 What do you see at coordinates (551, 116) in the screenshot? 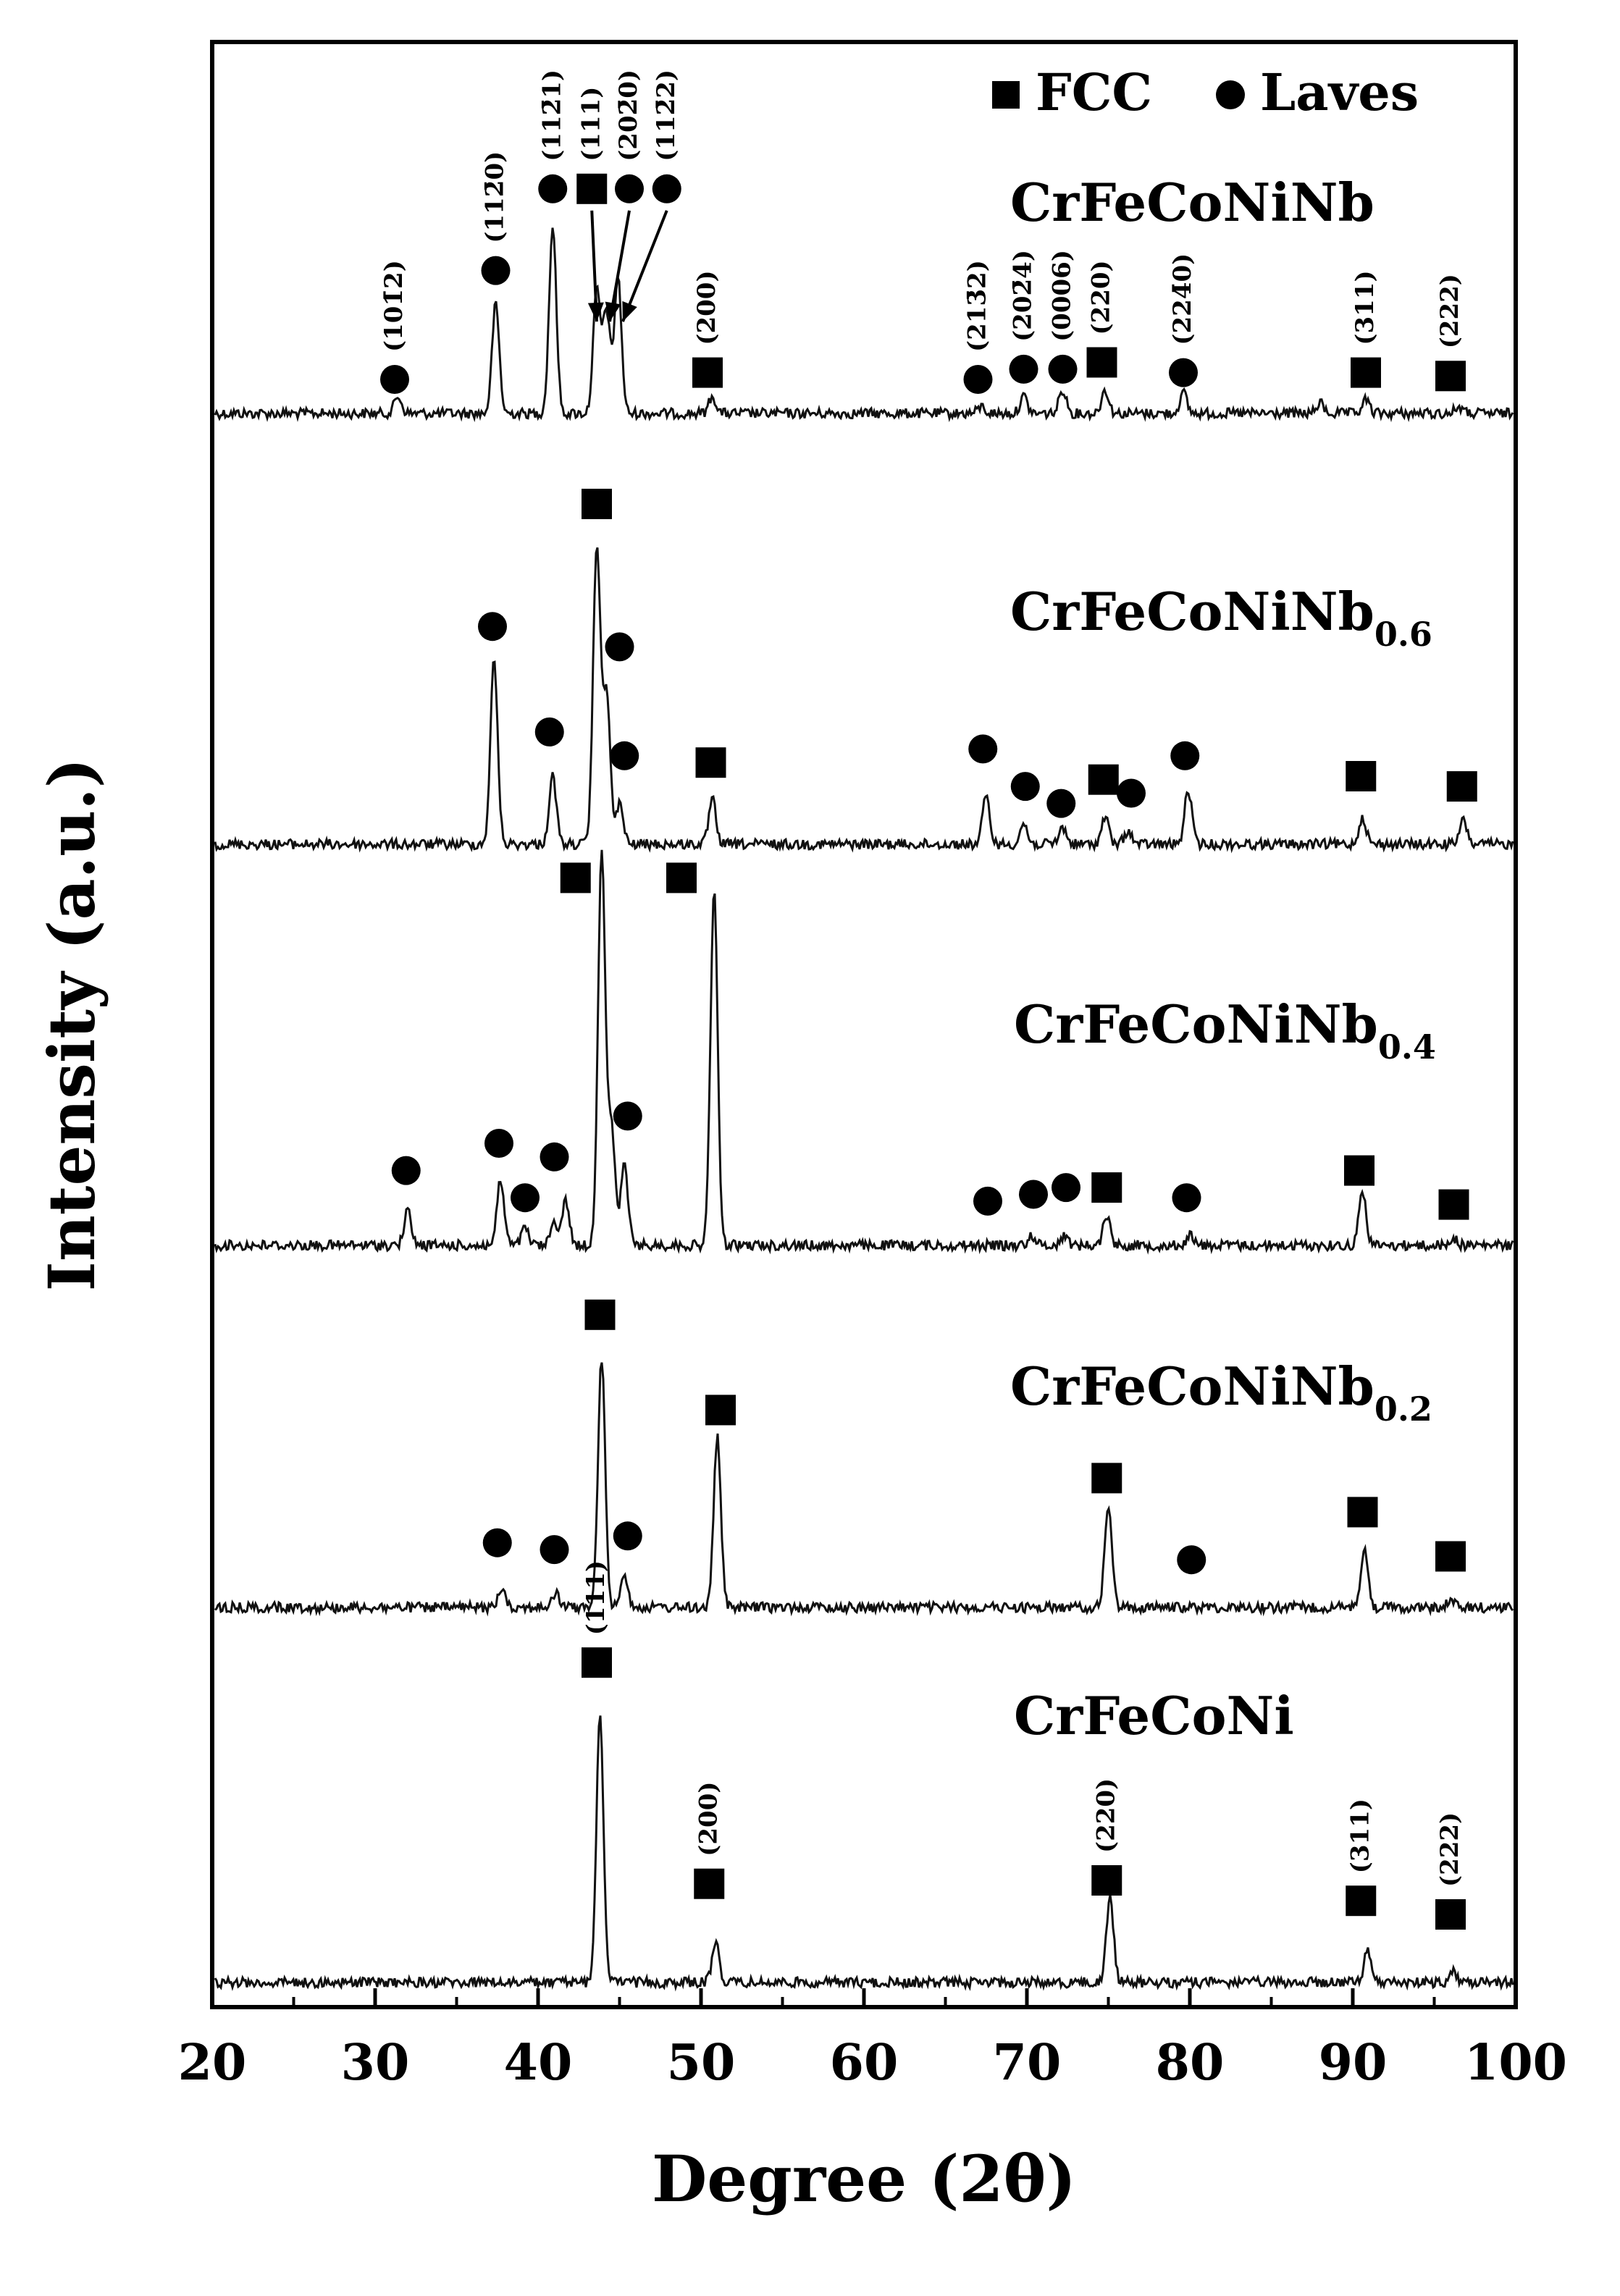
I see `peak-index-label: (112̄1)` at bounding box center [551, 116].